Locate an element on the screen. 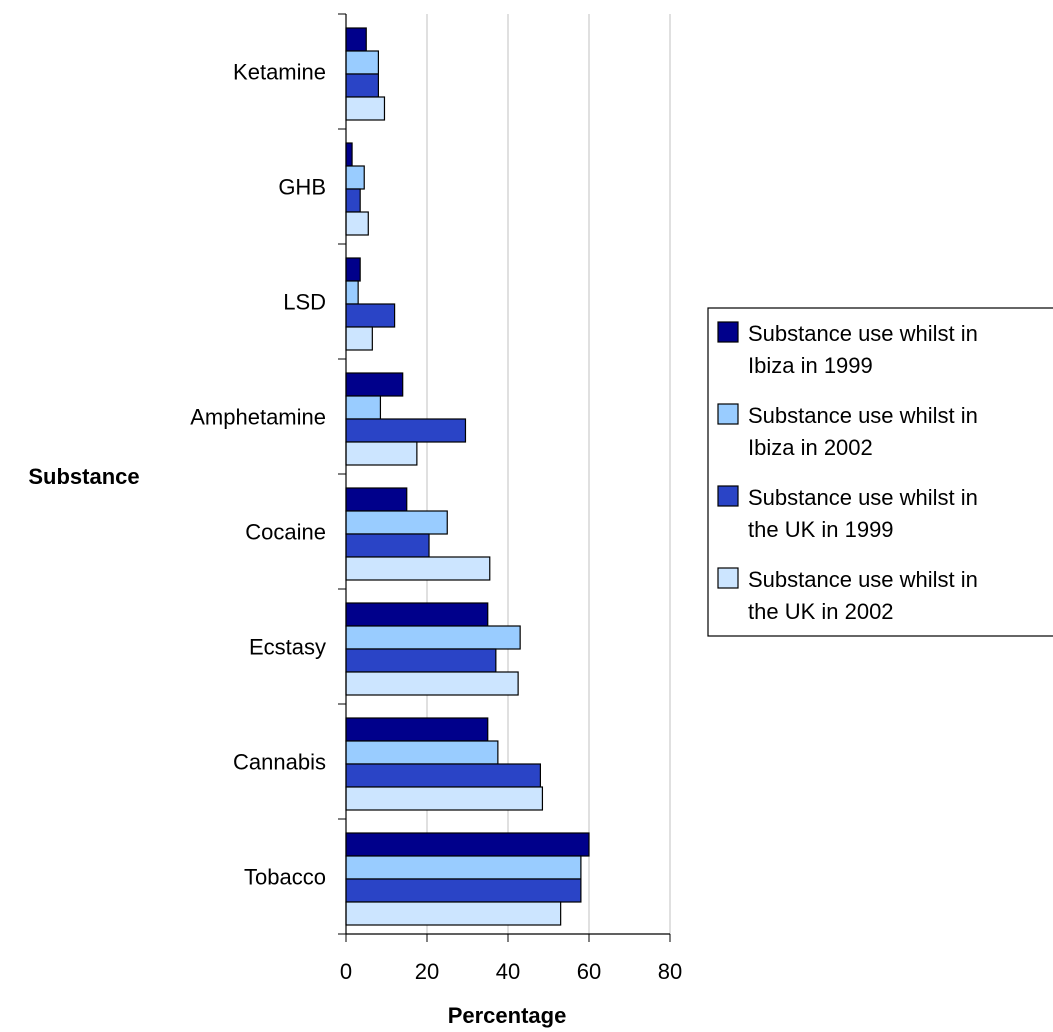  y-tick-label: Amphetamine is located at coordinates (258, 417).